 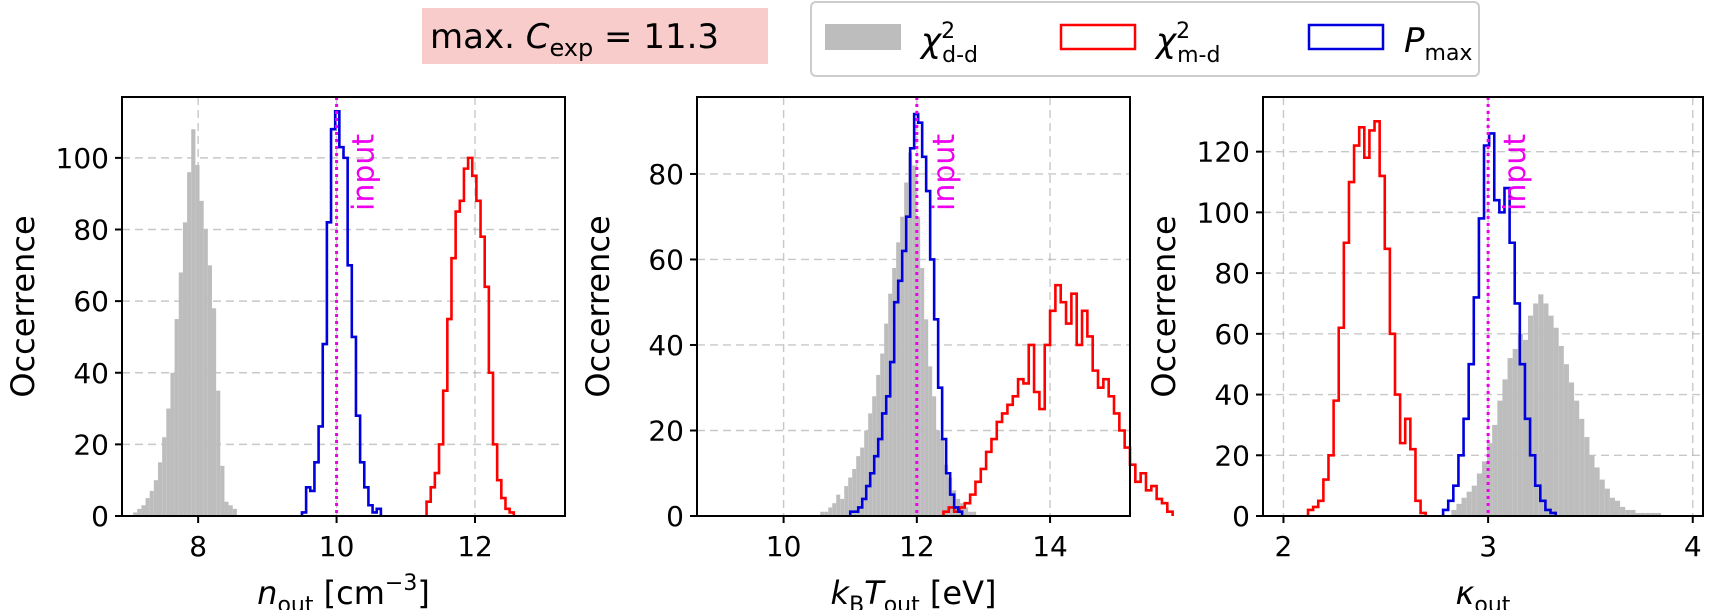 I want to click on x-label-symbol: κ, so click(x=1465, y=592).